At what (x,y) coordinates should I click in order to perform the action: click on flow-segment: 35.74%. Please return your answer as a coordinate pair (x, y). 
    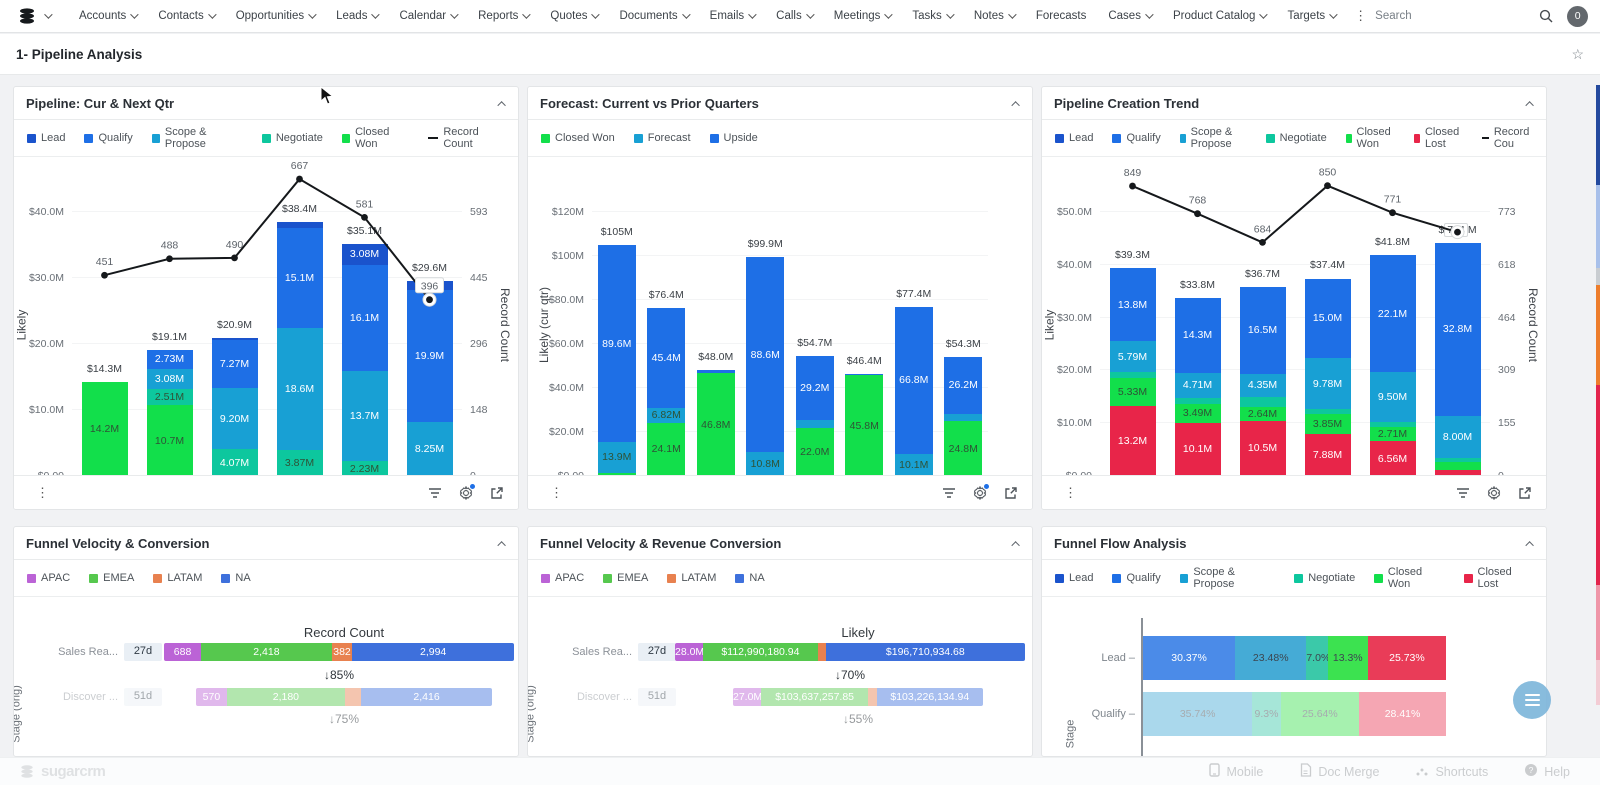
    Looking at the image, I should click on (1198, 714).